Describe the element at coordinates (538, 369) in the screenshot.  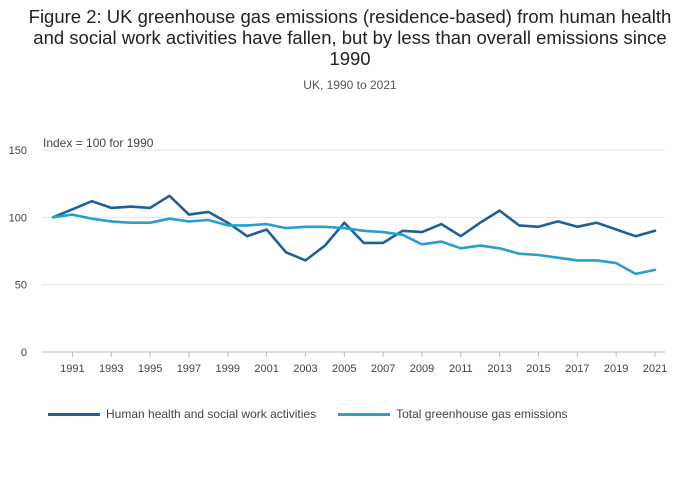
I see `x-tick-label: 2015` at that location.